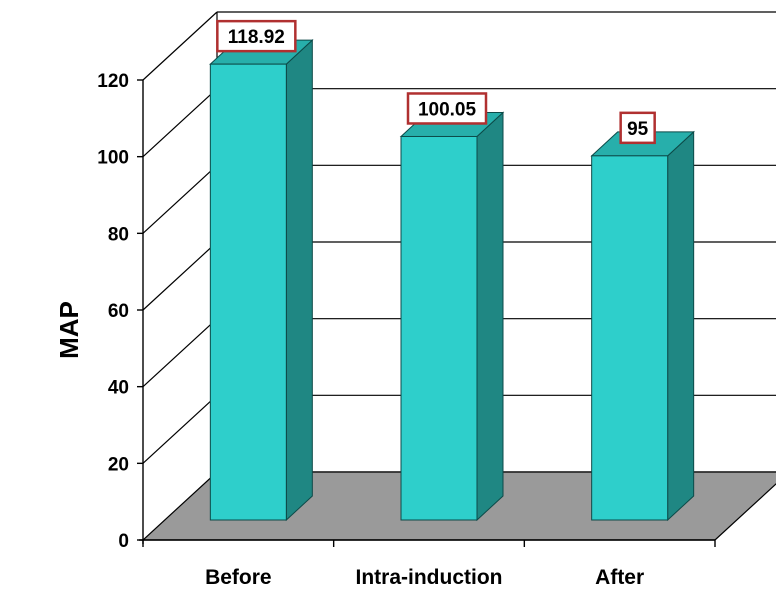 This screenshot has width=776, height=593. I want to click on data-label: 95, so click(637, 128).